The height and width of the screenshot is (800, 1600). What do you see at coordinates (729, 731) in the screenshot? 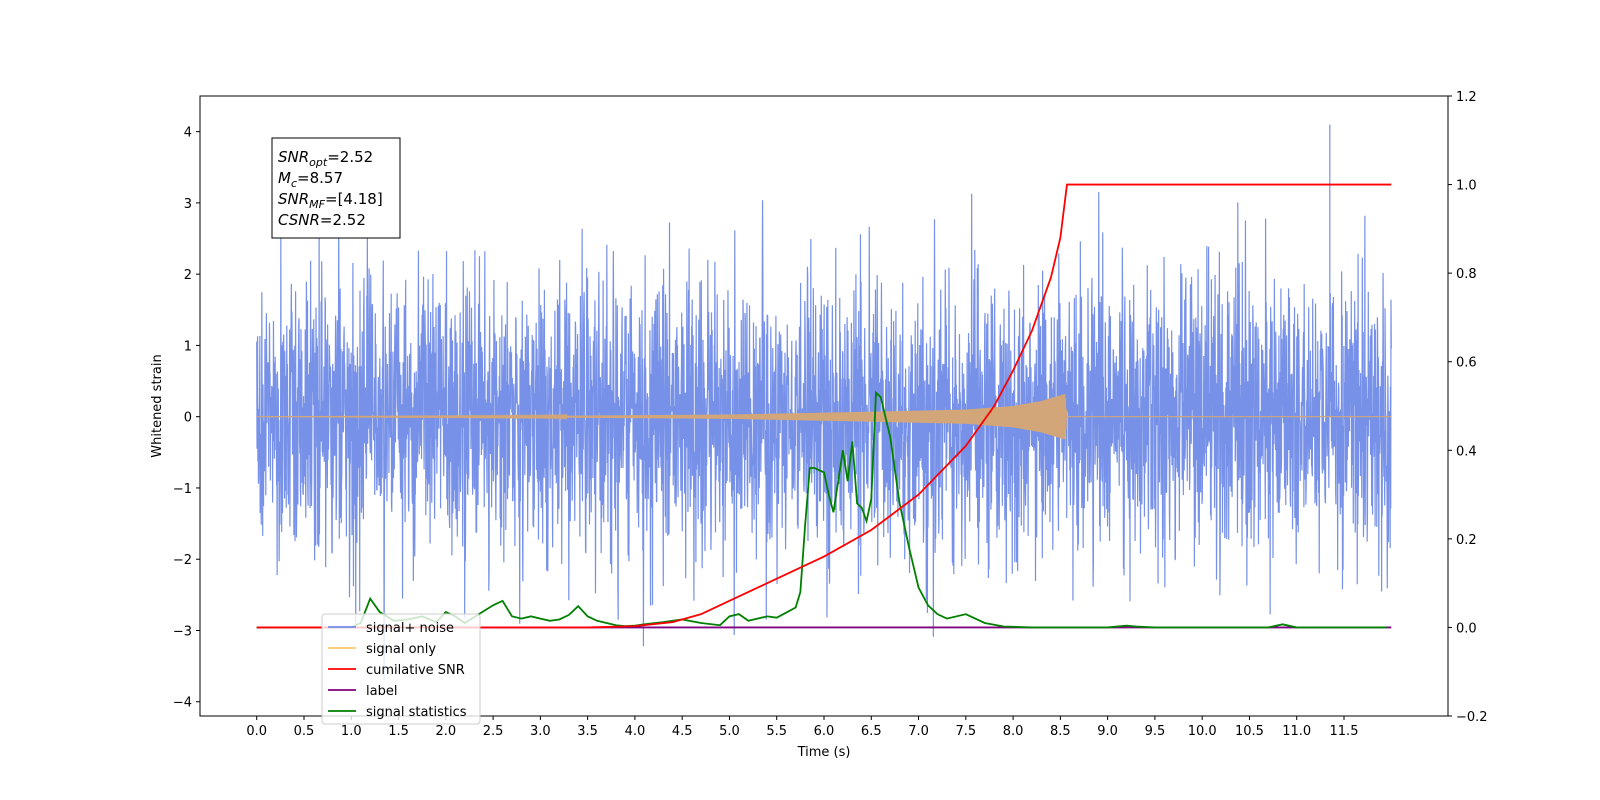
I see `x-tick-label: 5.0` at bounding box center [729, 731].